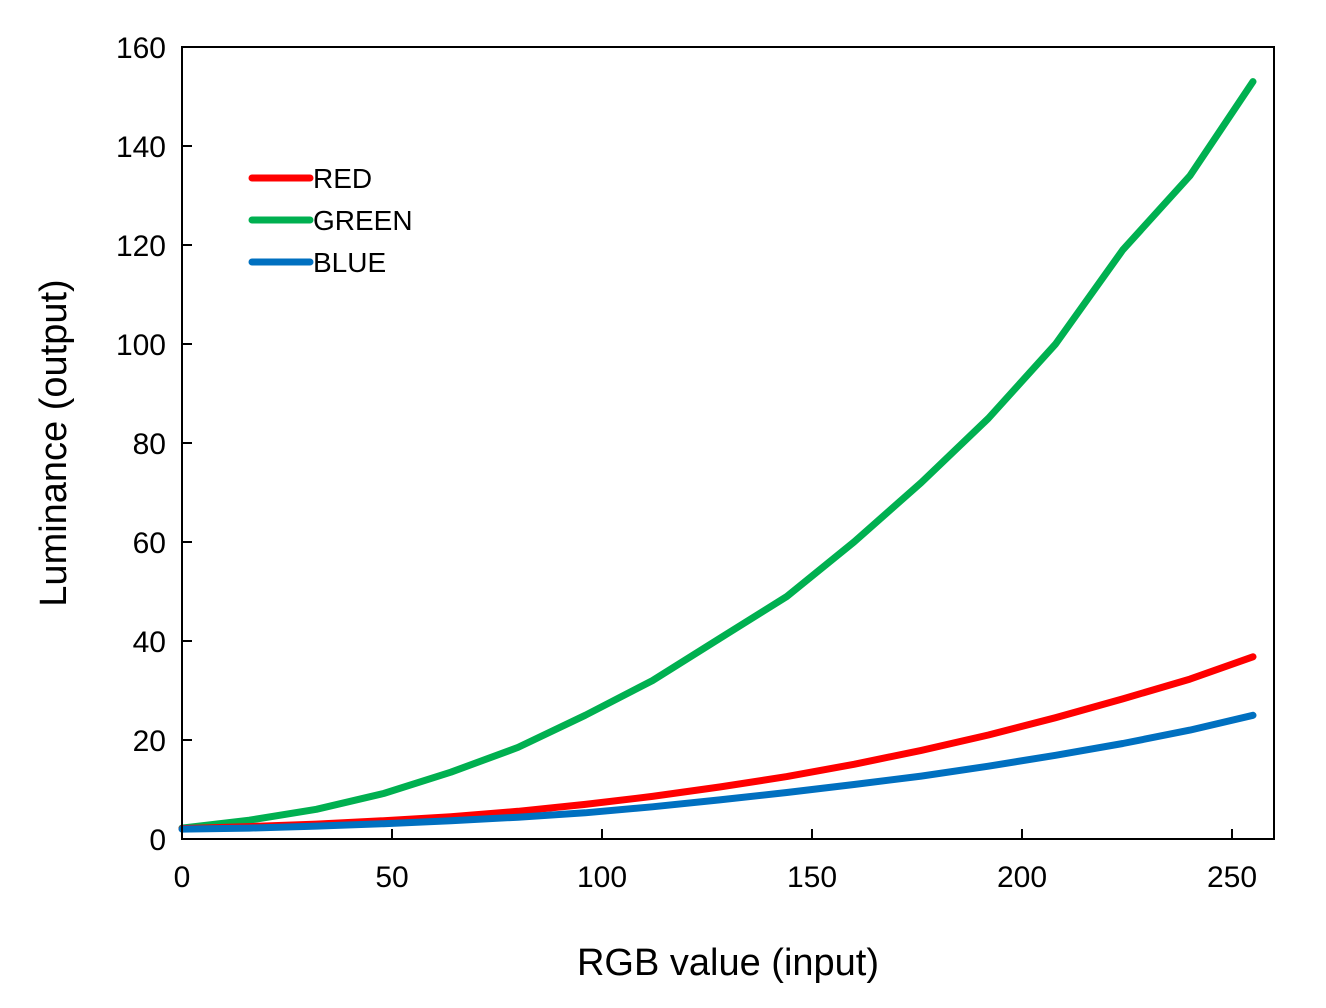 This screenshot has height=1008, width=1326. Describe the element at coordinates (141, 48) in the screenshot. I see `y-tick-label: 160` at that location.